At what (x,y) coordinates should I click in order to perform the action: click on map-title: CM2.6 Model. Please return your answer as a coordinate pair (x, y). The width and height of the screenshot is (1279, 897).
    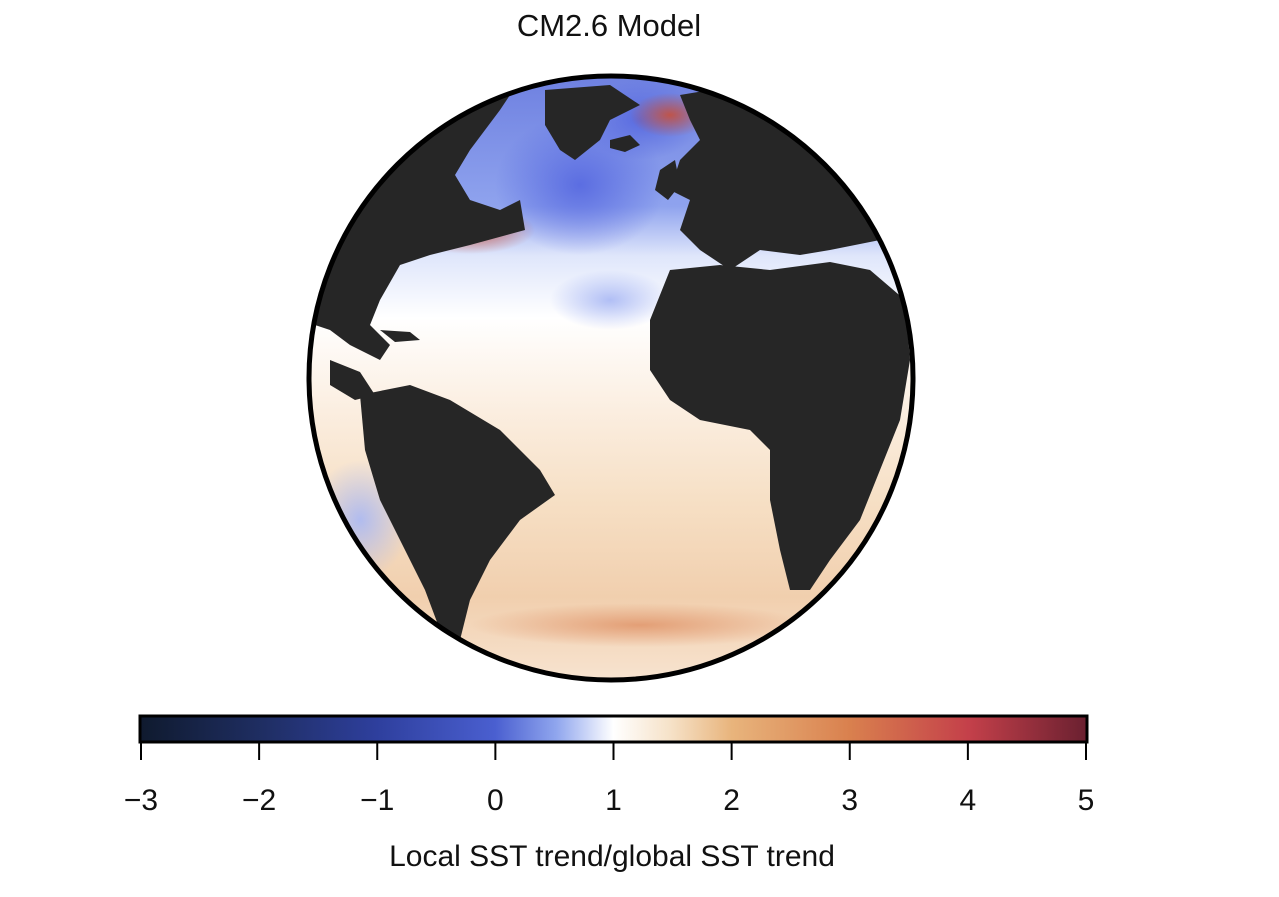
    Looking at the image, I should click on (609, 25).